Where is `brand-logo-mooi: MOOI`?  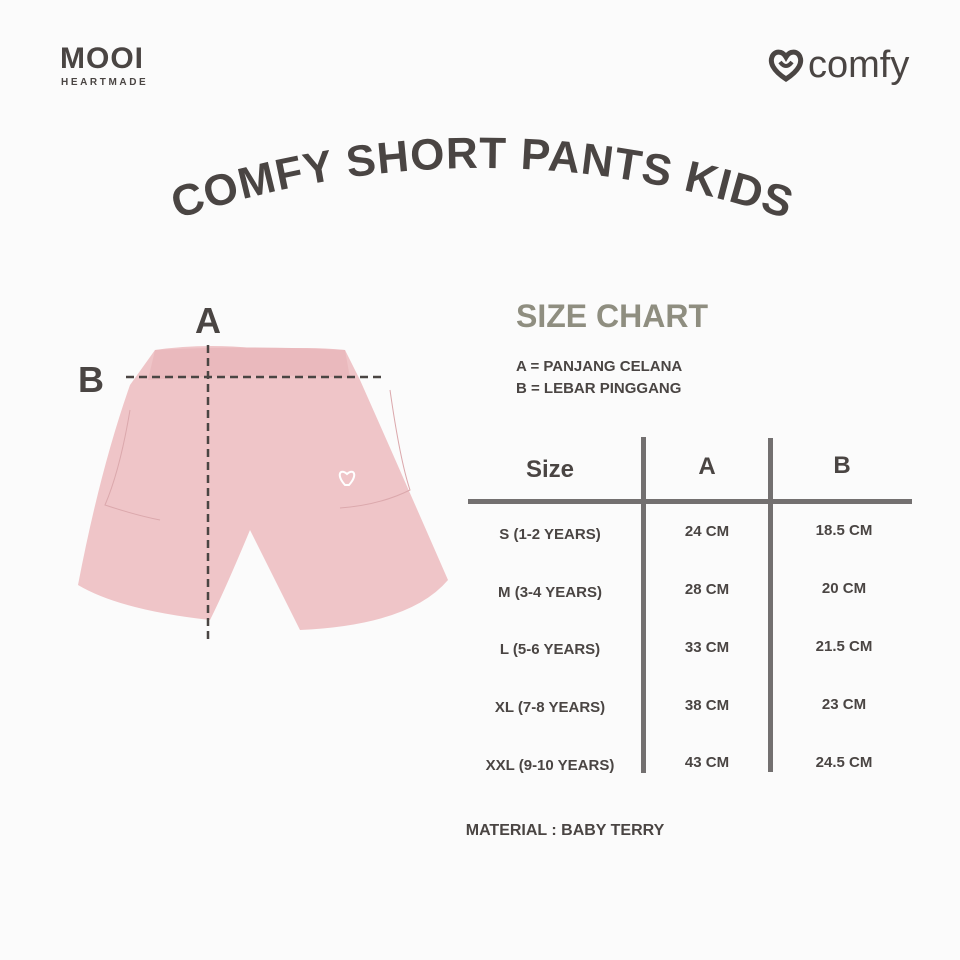 brand-logo-mooi: MOOI is located at coordinates (102, 58).